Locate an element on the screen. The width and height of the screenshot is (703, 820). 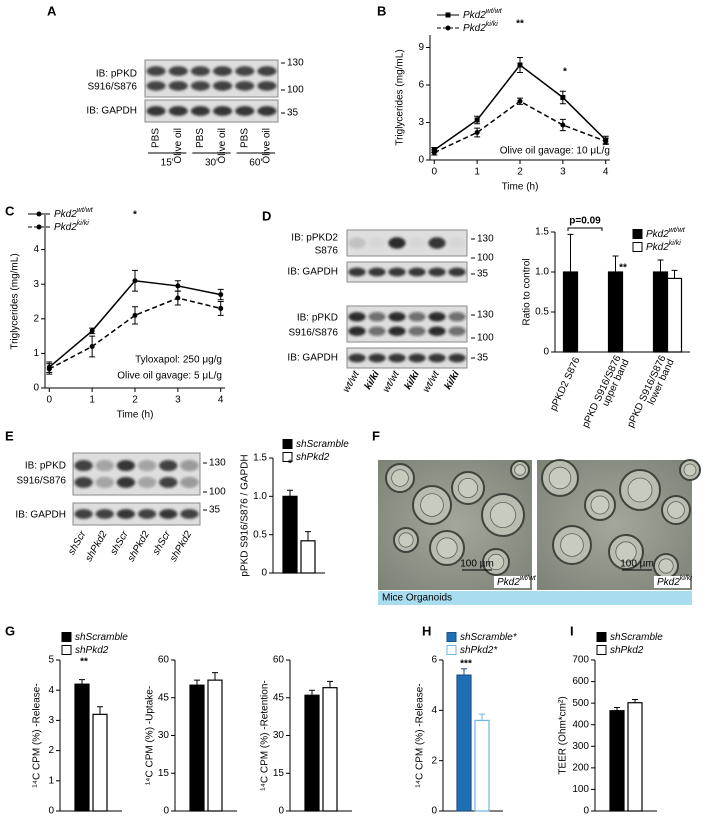
category-label: pPKD2 S876 is located at coordinates (565, 383).